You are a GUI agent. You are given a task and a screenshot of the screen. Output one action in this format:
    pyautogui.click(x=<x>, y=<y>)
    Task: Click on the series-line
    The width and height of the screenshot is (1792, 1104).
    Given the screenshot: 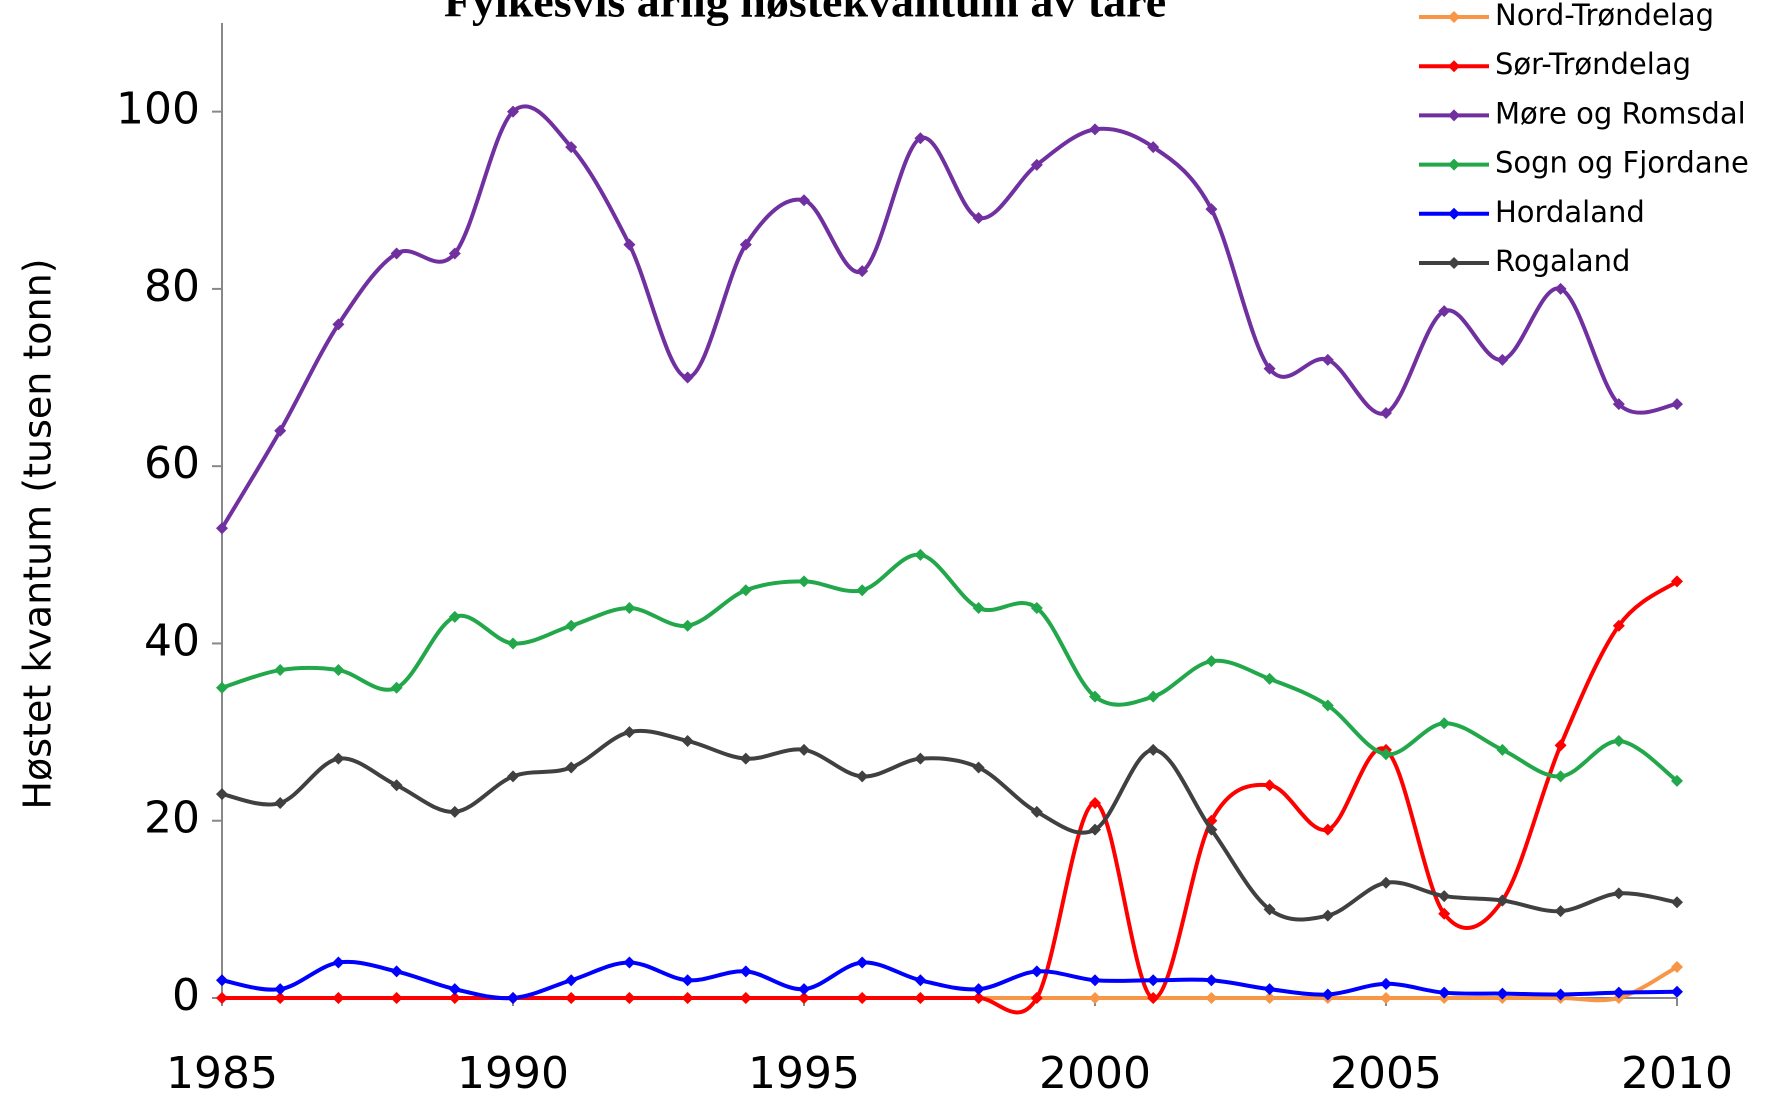 What is the action you would take?
    pyautogui.click(x=949, y=980)
    